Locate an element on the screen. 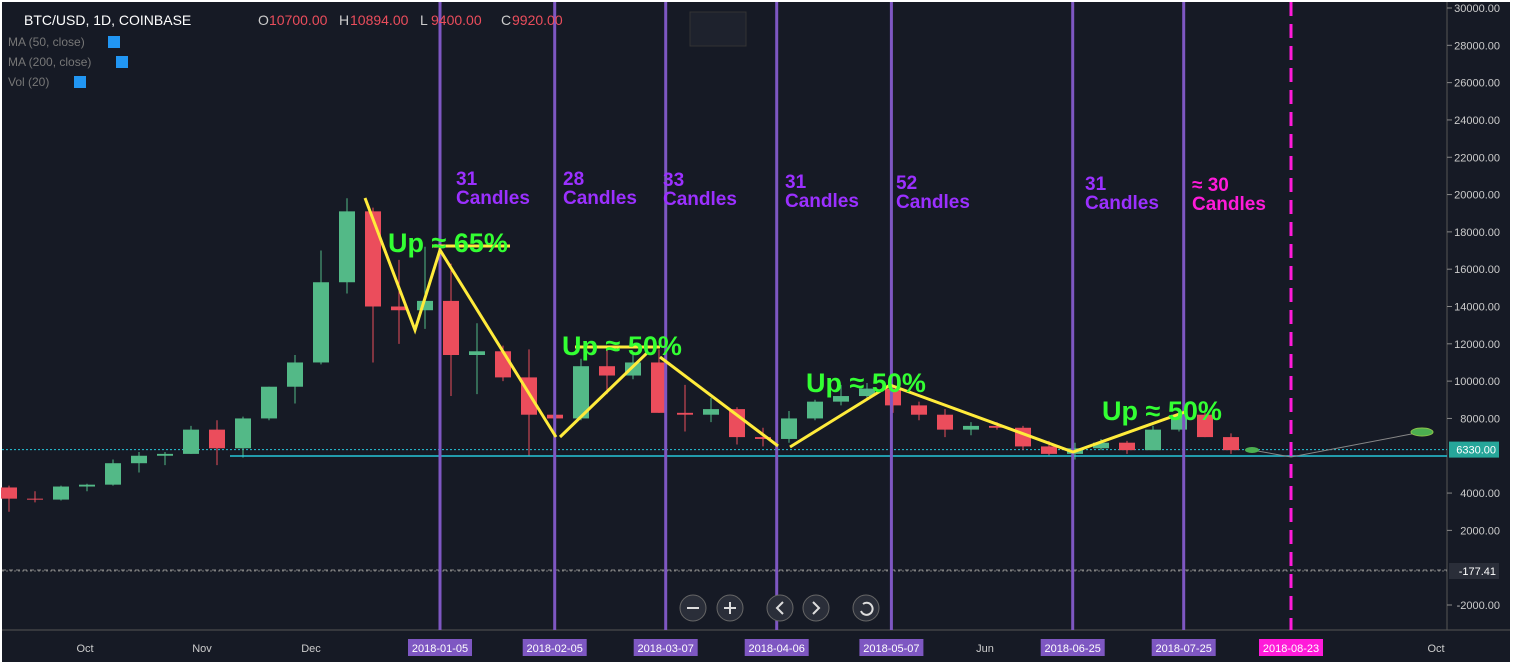  date-tag-label: 2018-08-23 is located at coordinates (1291, 649).